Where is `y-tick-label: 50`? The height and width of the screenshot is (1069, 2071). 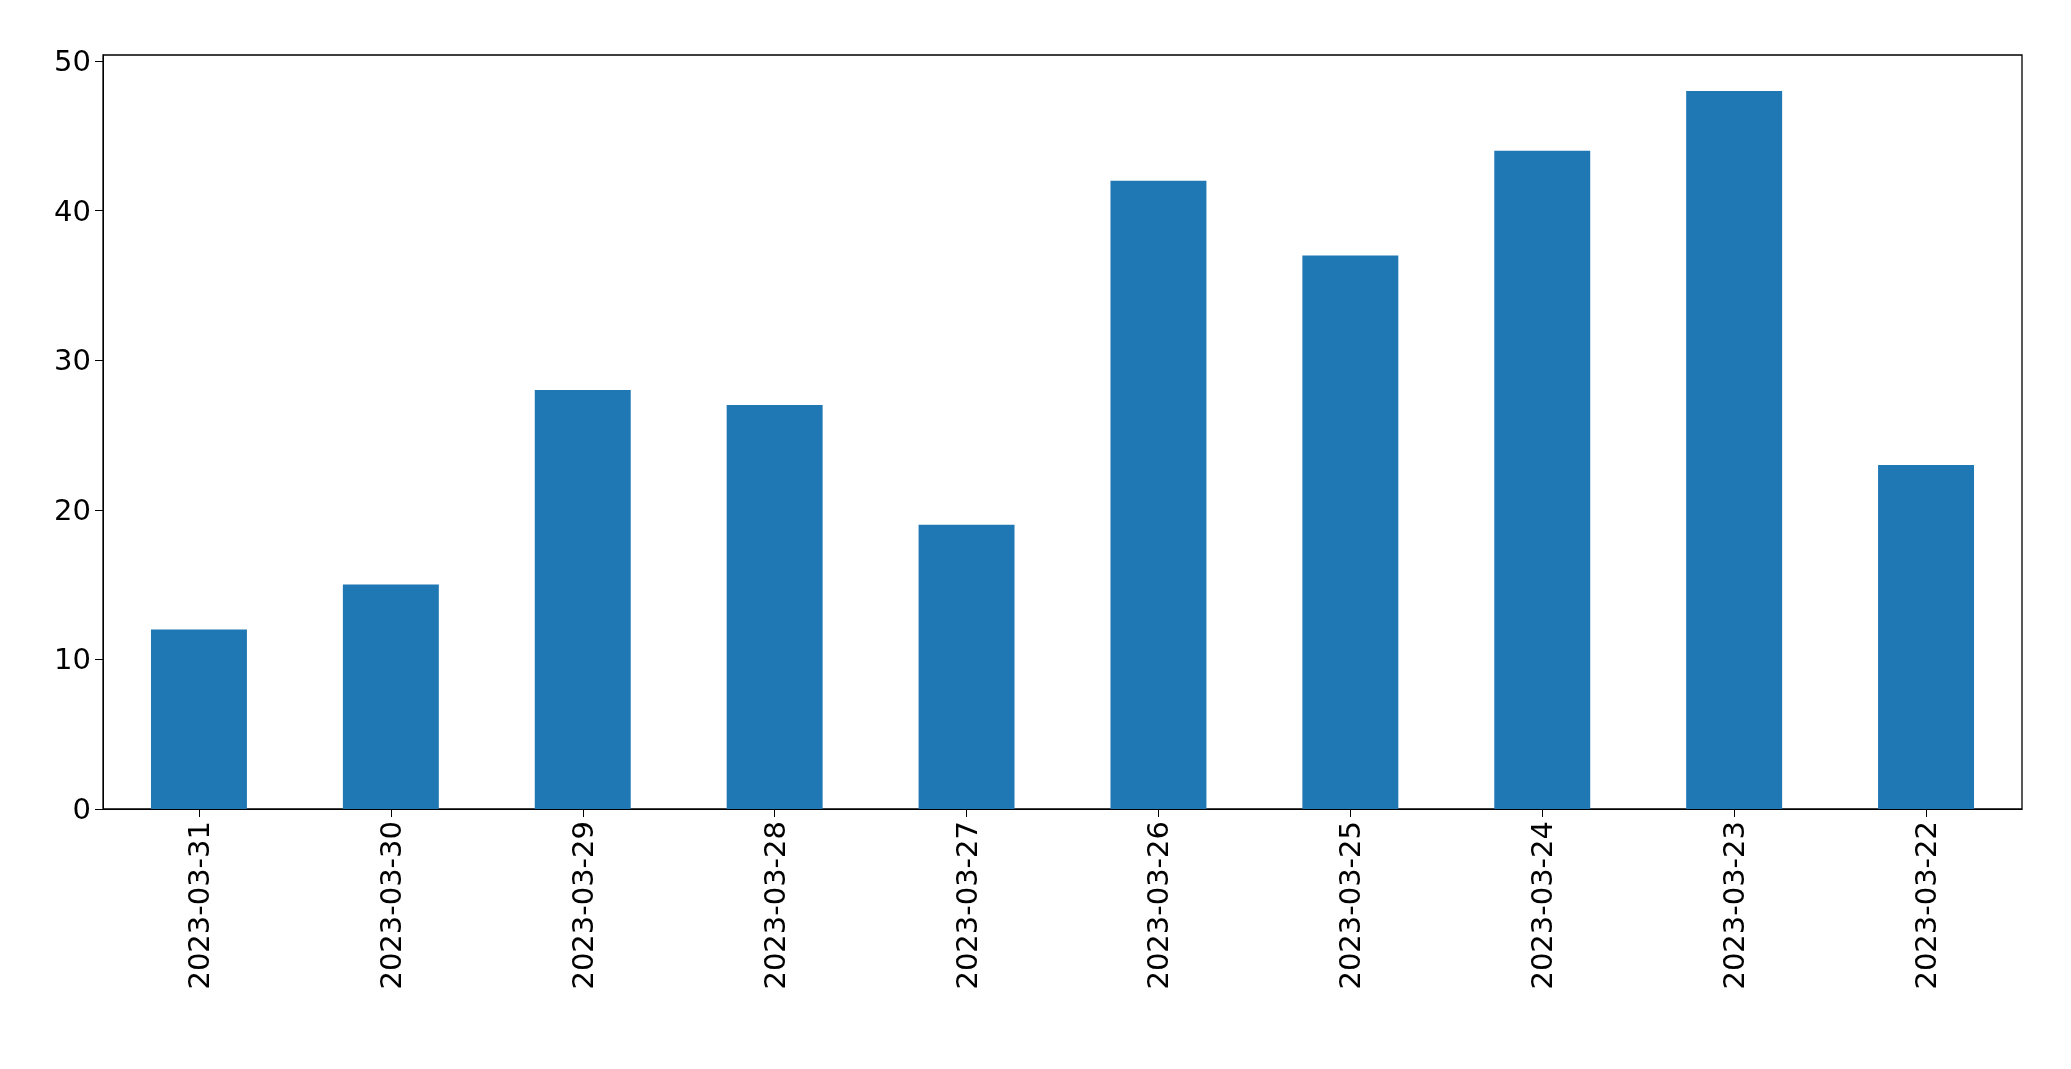 y-tick-label: 50 is located at coordinates (72, 60).